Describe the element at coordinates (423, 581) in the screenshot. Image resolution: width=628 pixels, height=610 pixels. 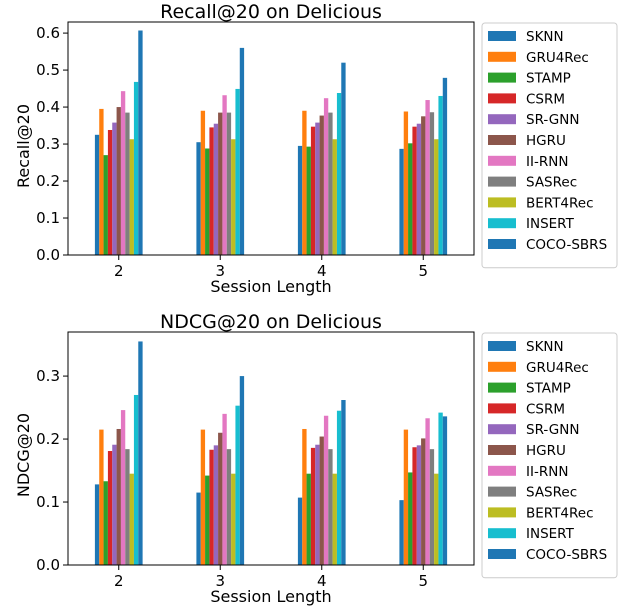
I see `x-tick-label: 5` at that location.